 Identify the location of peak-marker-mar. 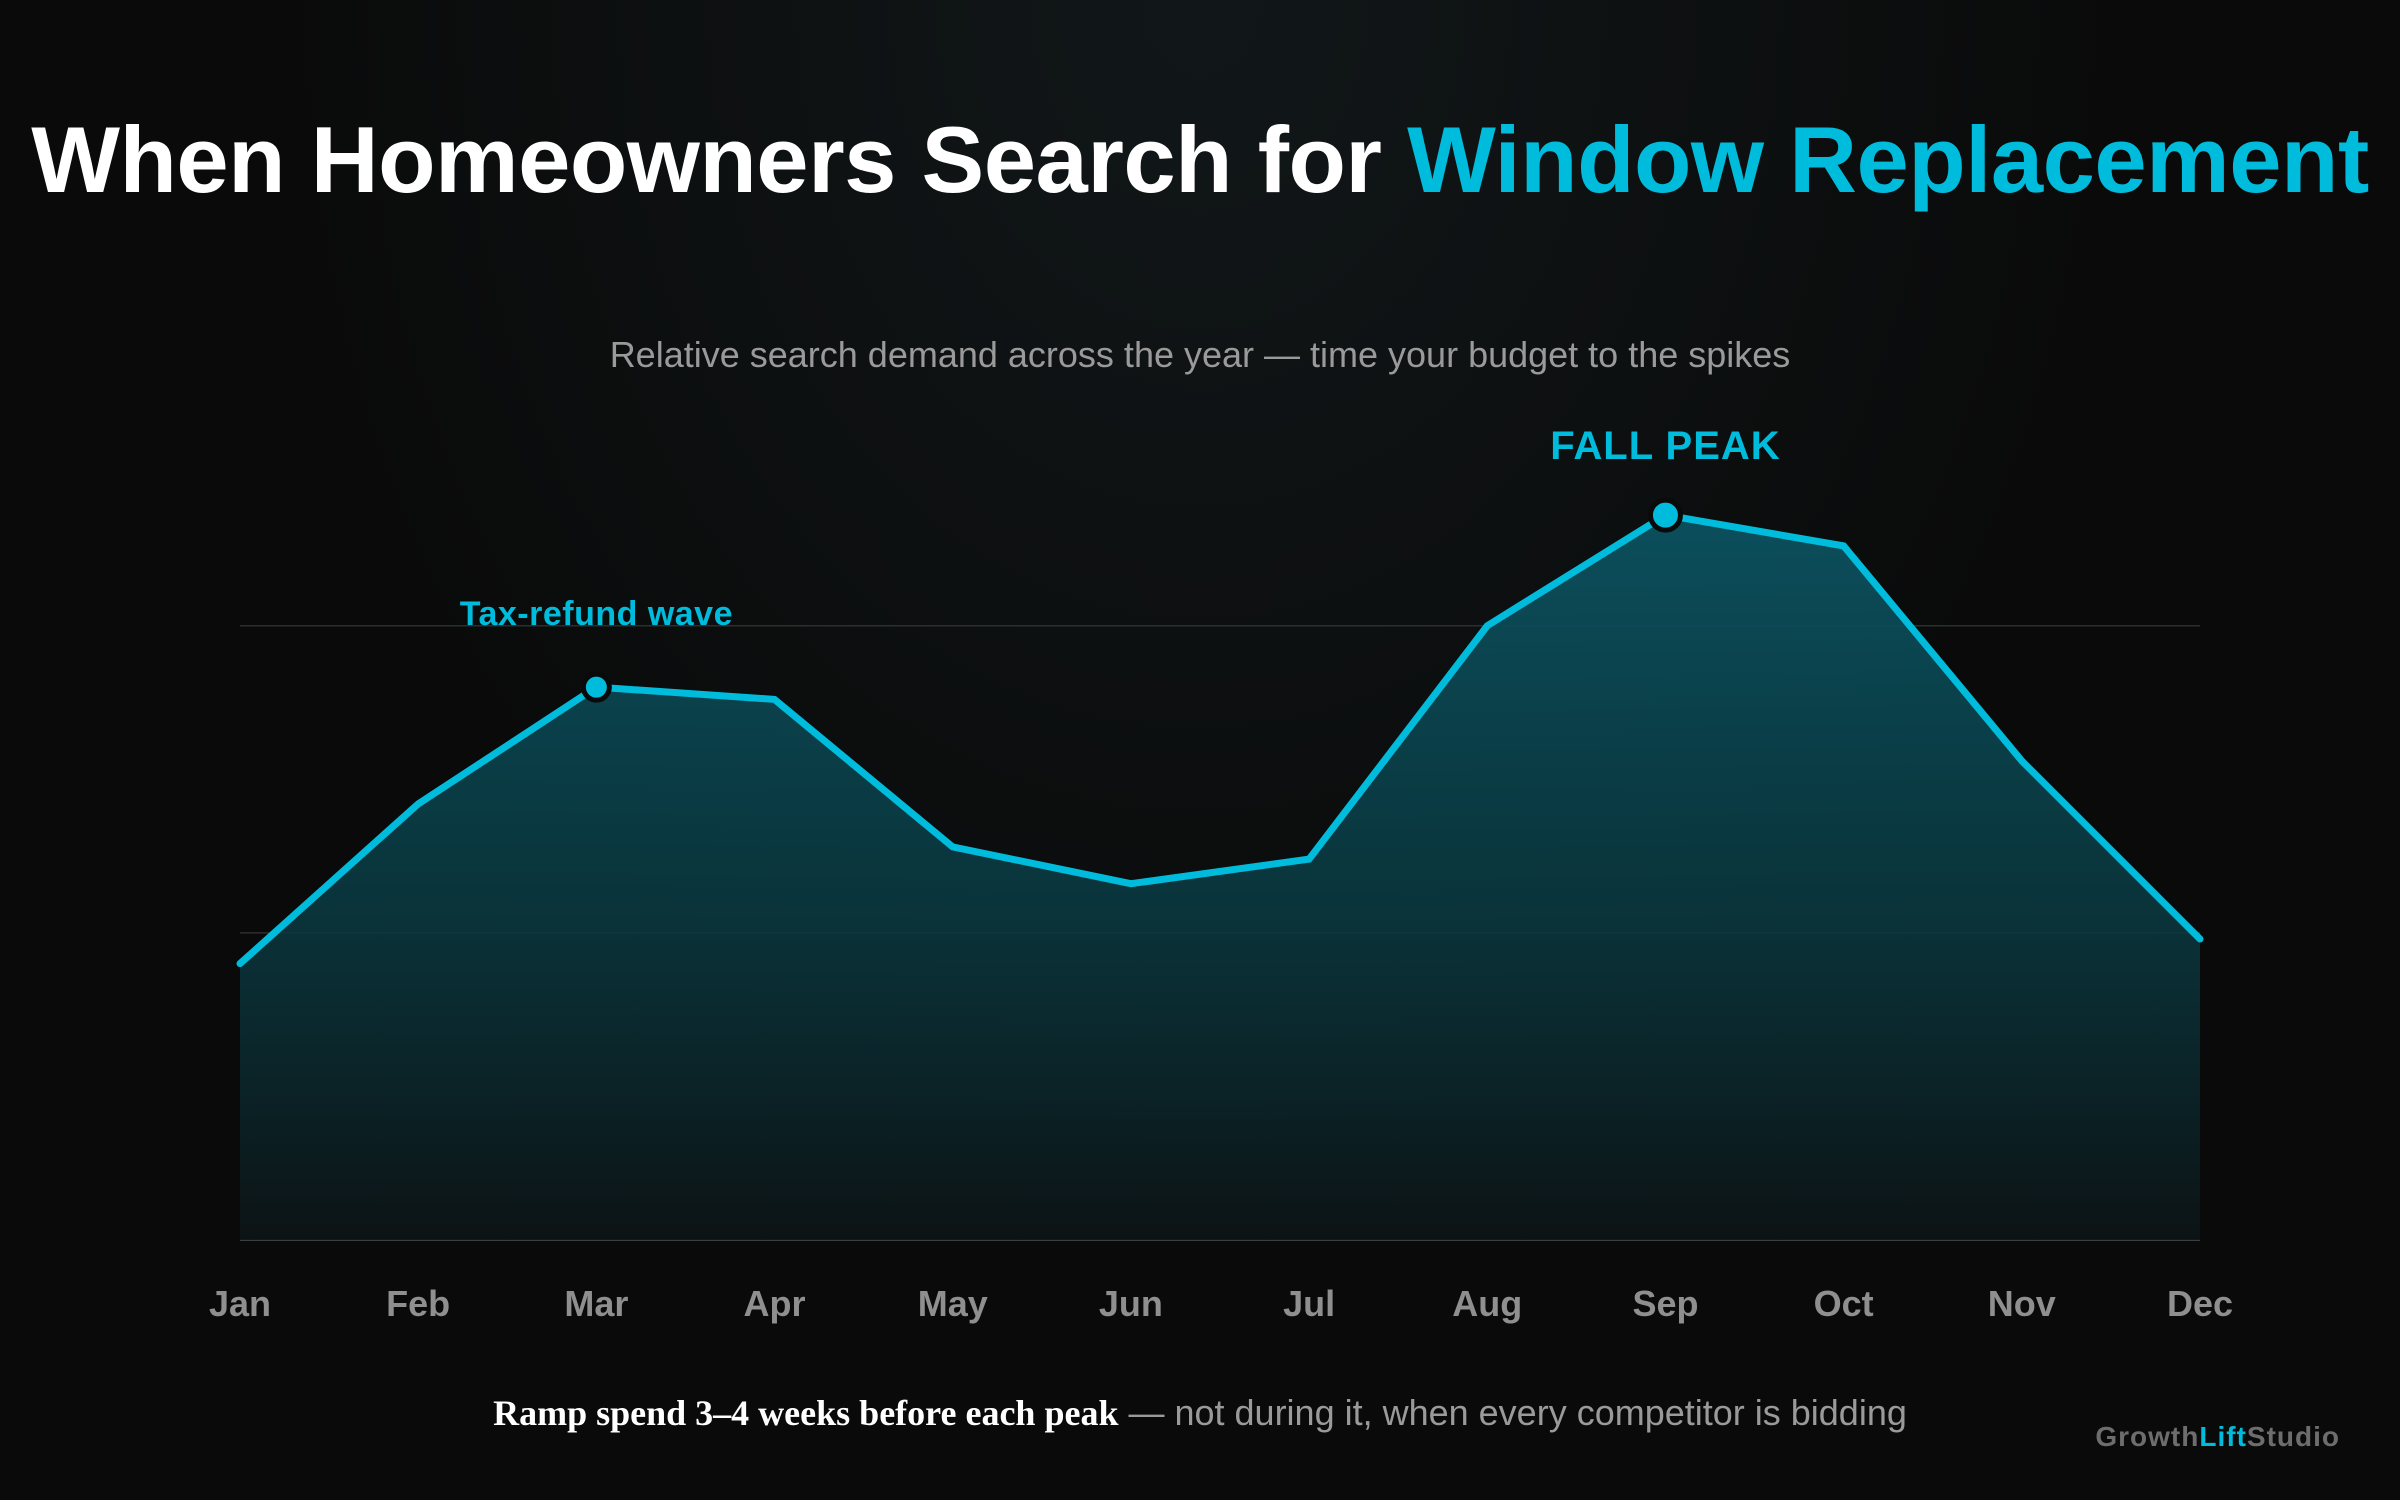
(596, 687).